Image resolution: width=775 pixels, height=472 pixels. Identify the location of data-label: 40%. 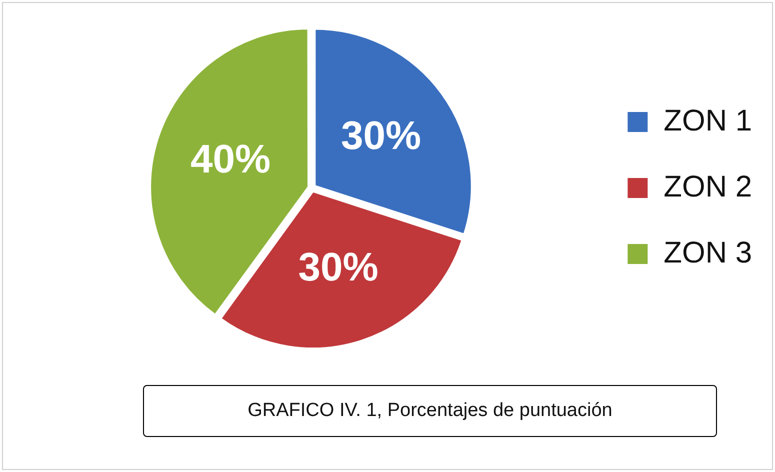
(230, 160).